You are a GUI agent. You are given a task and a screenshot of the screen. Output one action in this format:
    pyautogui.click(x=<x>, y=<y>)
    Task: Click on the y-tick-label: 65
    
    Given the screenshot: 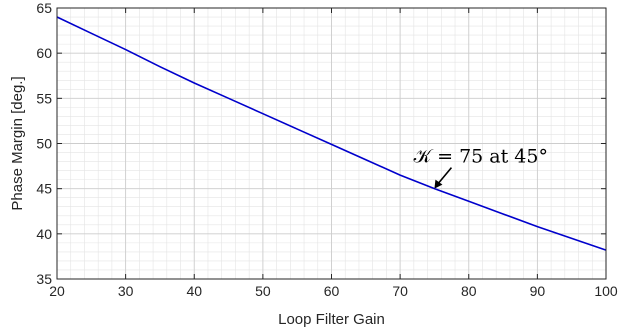 What is the action you would take?
    pyautogui.click(x=44, y=8)
    